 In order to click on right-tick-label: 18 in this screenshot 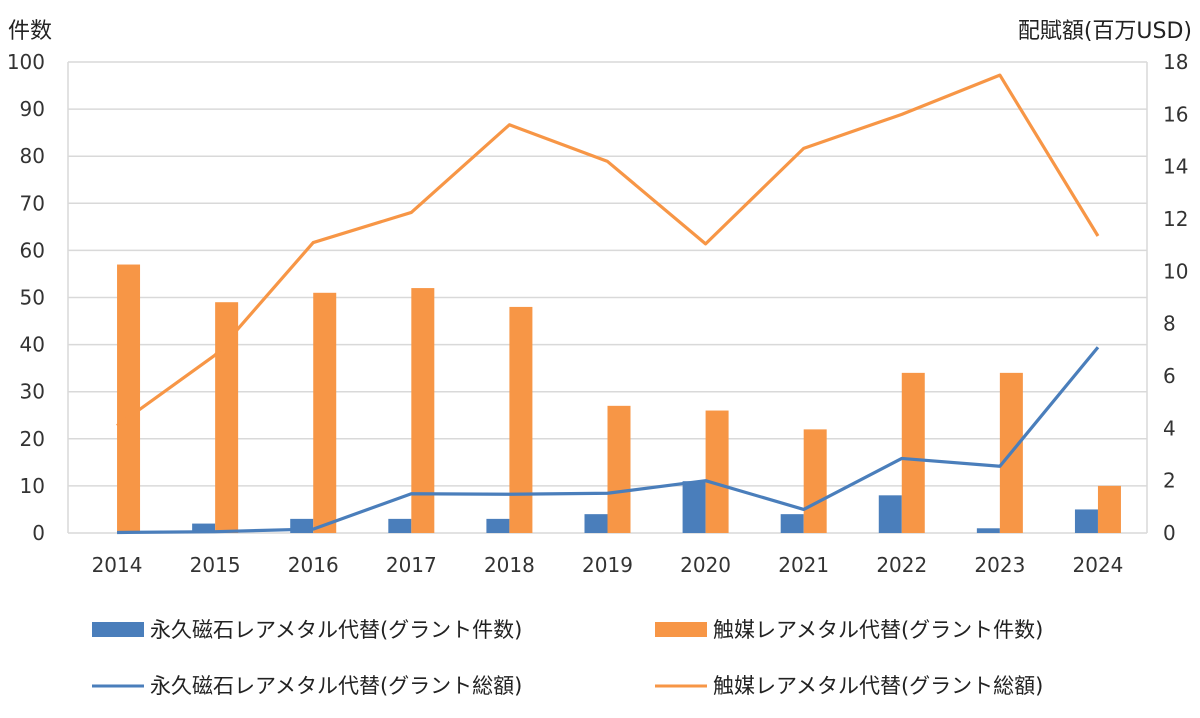, I will do `click(1175, 62)`.